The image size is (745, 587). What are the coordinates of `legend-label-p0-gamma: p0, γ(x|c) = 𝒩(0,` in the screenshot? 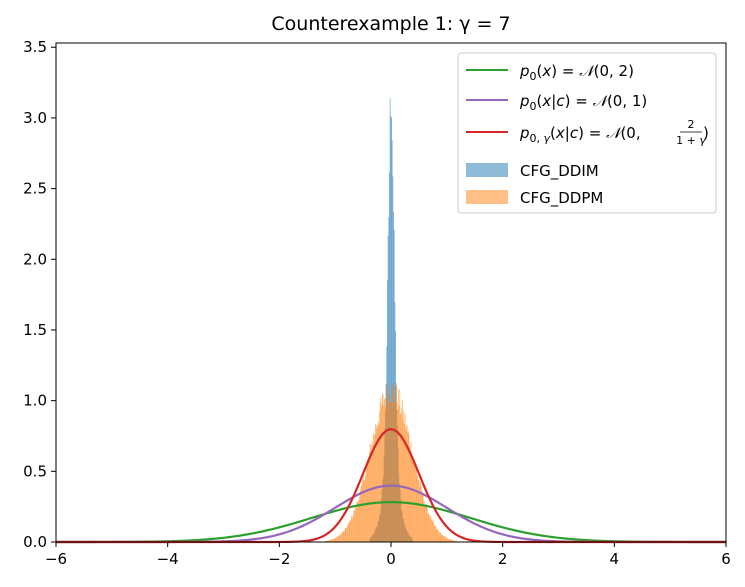 It's located at (580, 134).